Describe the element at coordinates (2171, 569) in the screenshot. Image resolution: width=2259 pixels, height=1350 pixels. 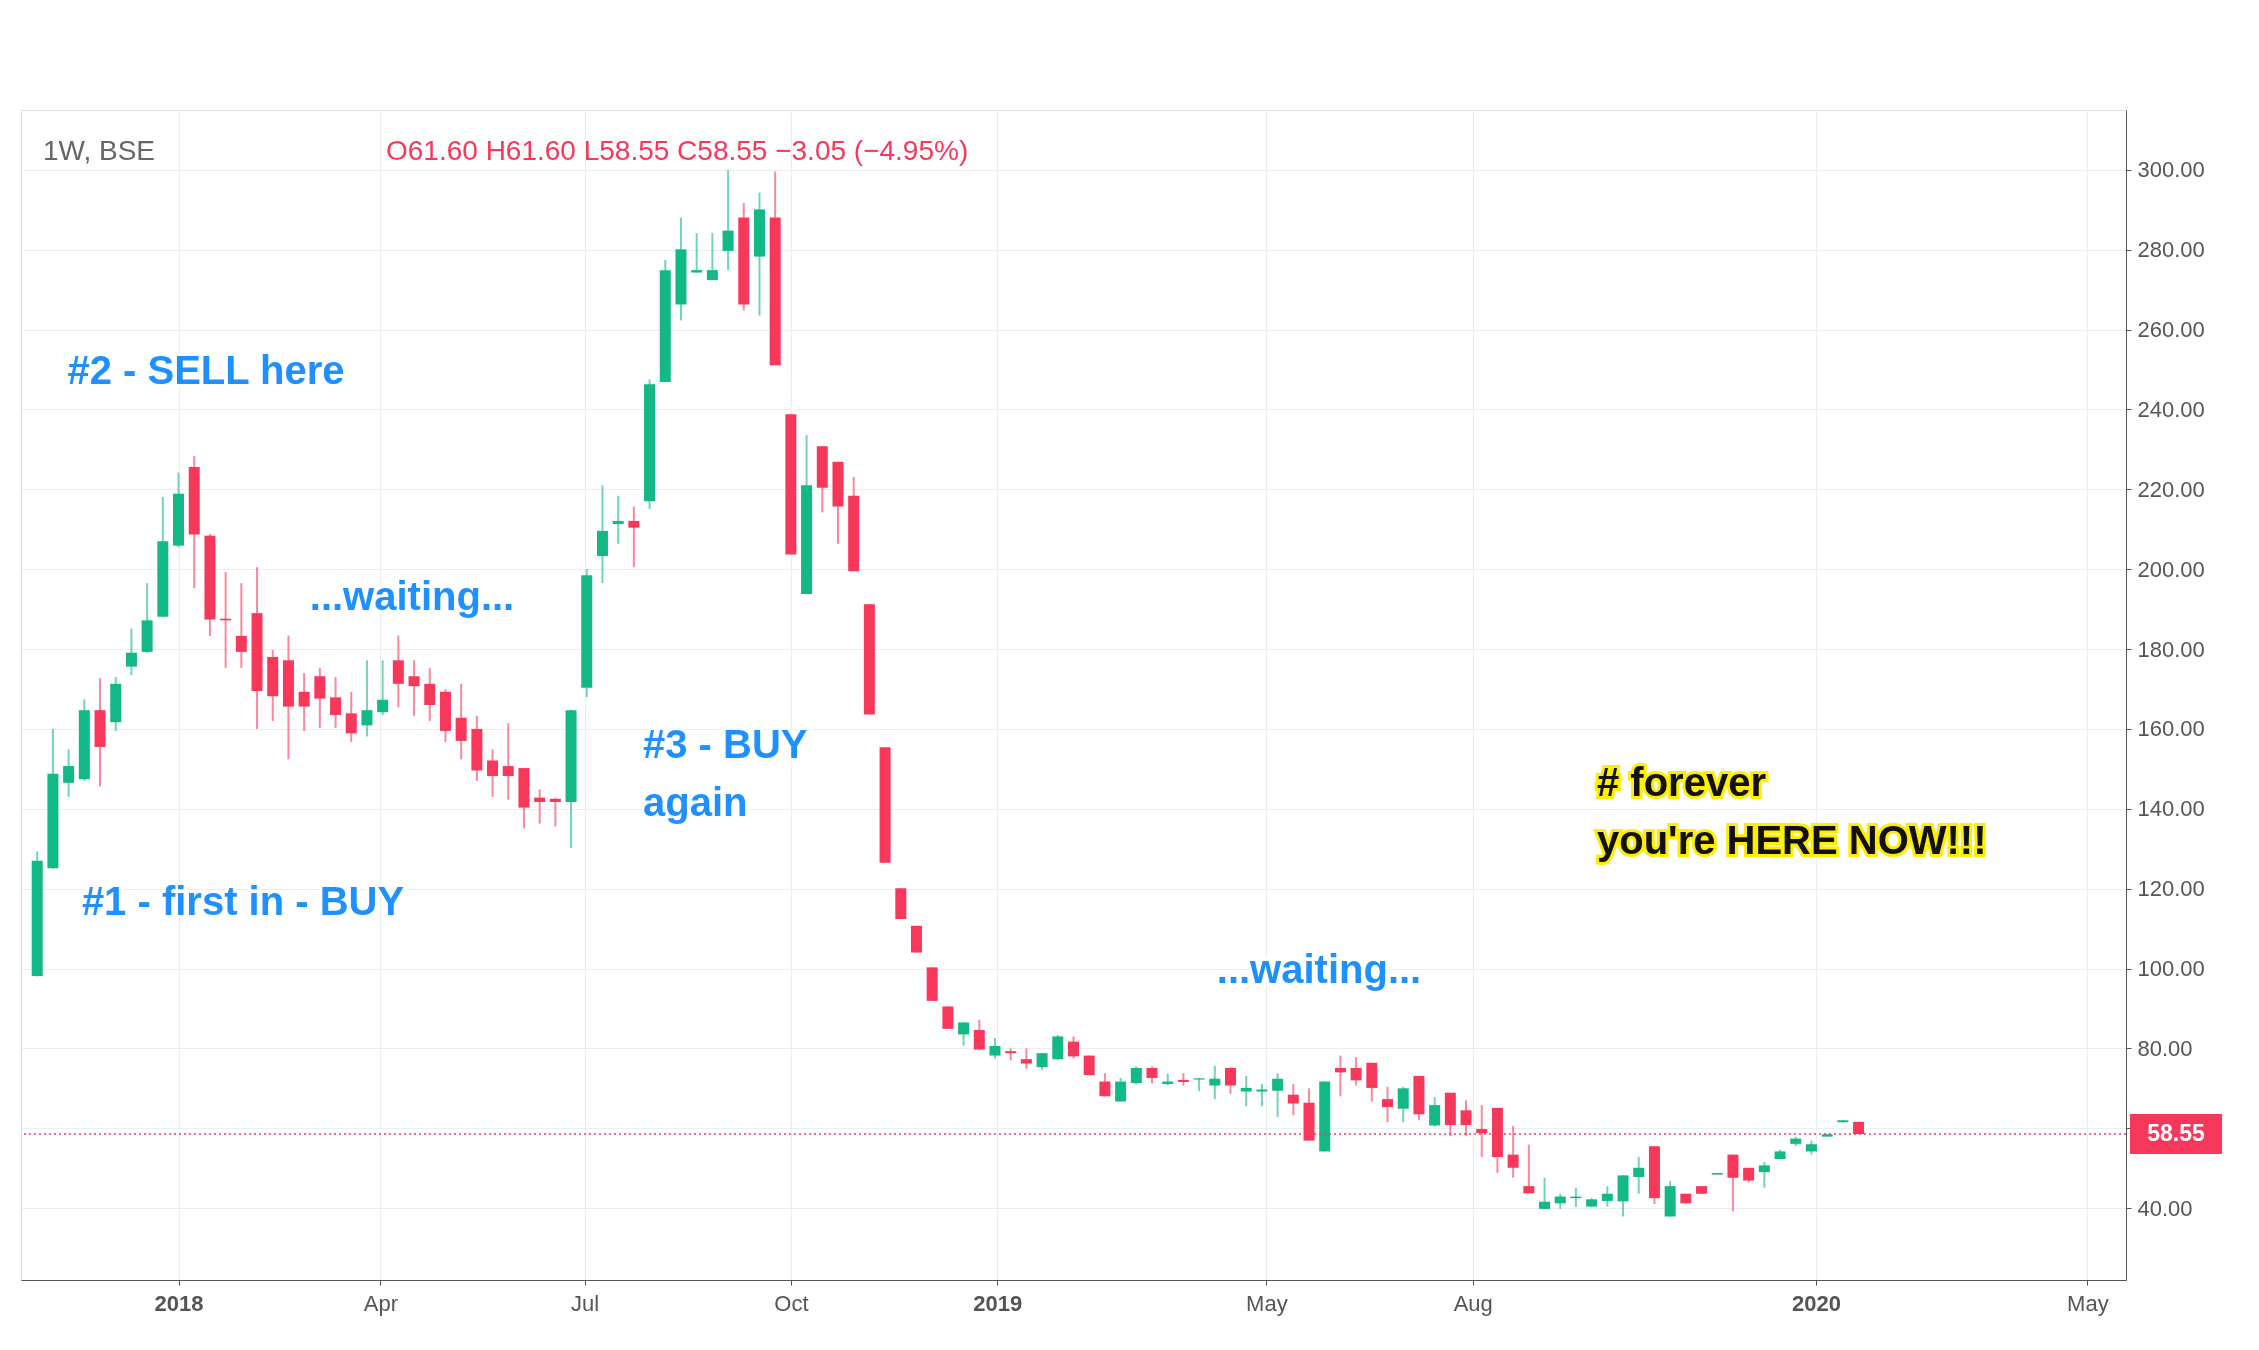
I see `y-tick-label: 200.00` at that location.